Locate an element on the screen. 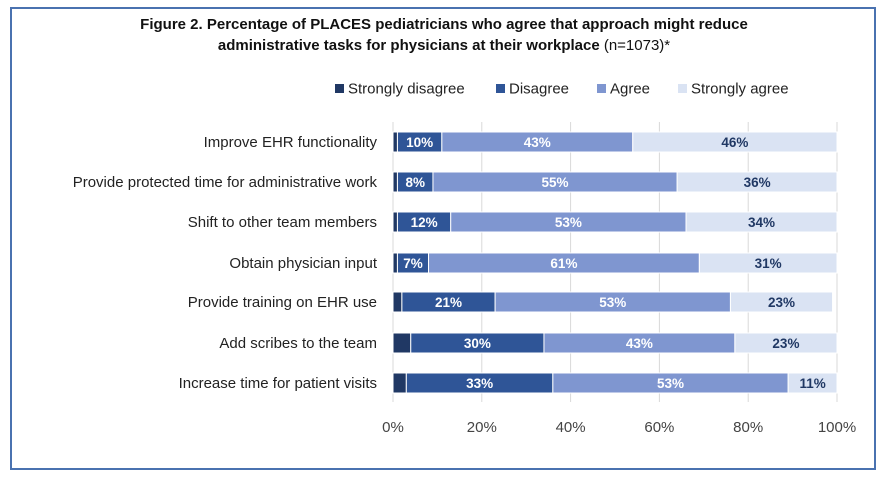 This screenshot has height=488, width=888. x-tick-label: 60% is located at coordinates (659, 427).